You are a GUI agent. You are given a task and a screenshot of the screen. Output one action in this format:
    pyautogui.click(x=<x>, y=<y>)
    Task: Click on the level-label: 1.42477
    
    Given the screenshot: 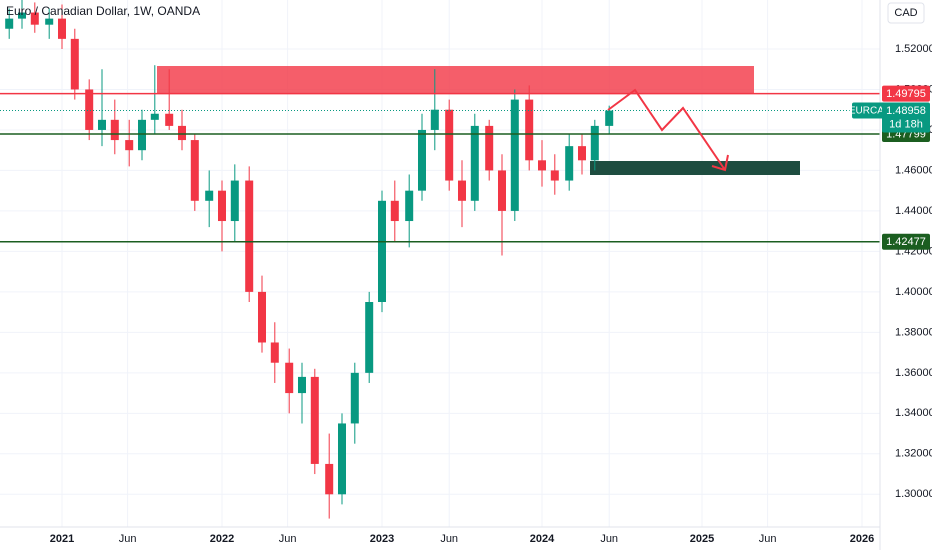 What is the action you would take?
    pyautogui.click(x=906, y=242)
    